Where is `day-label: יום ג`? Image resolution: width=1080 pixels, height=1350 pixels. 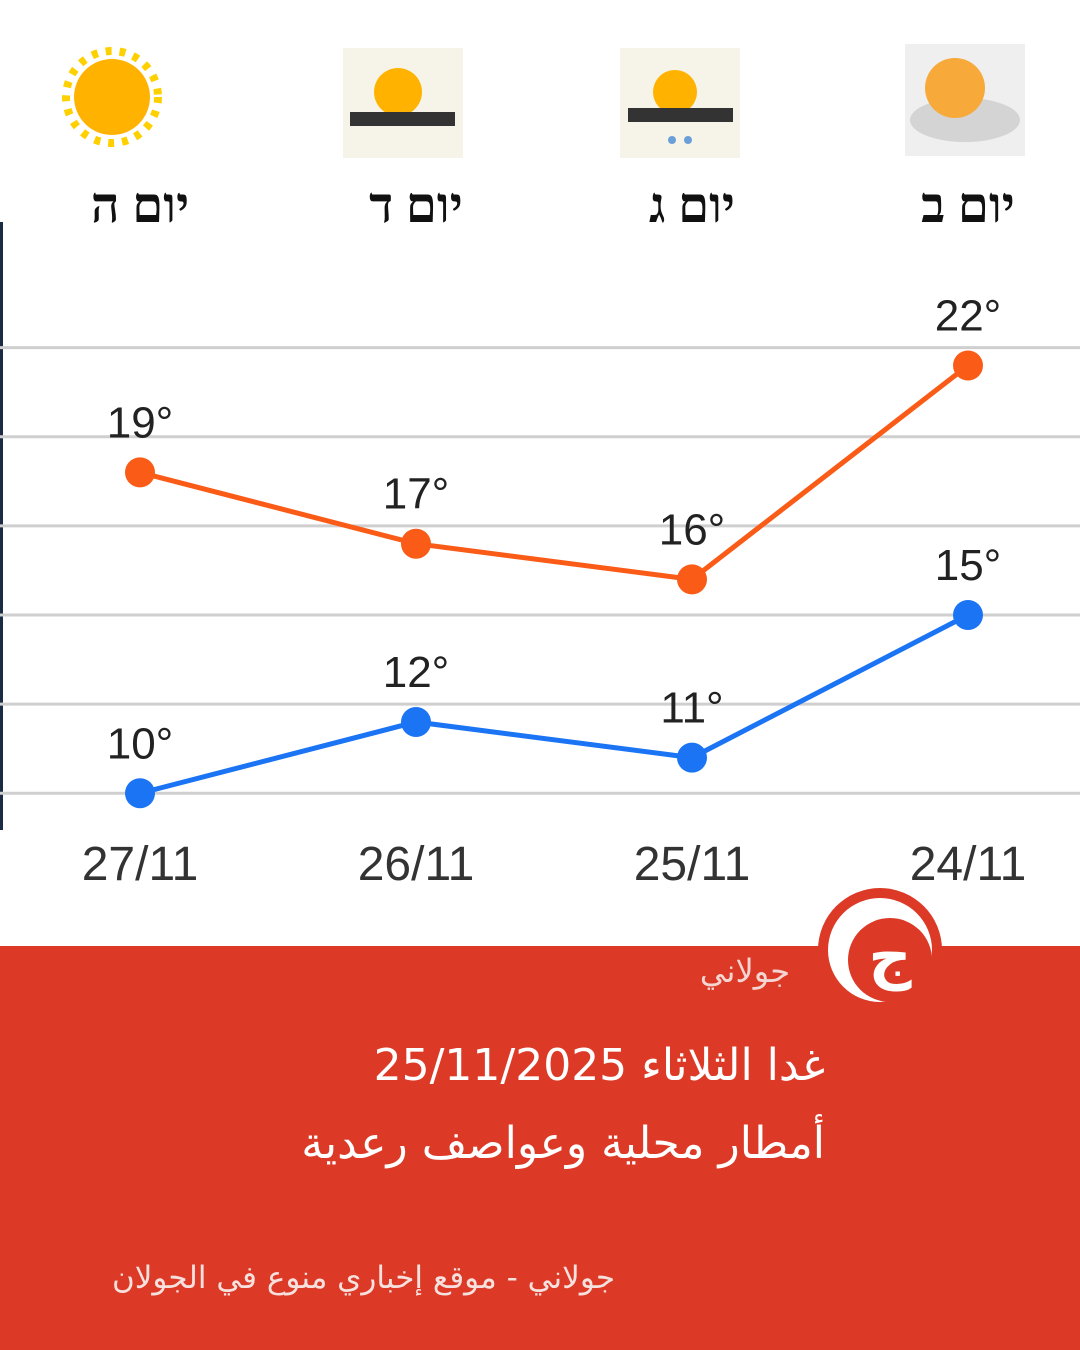
day-label: יום ג is located at coordinates (692, 205).